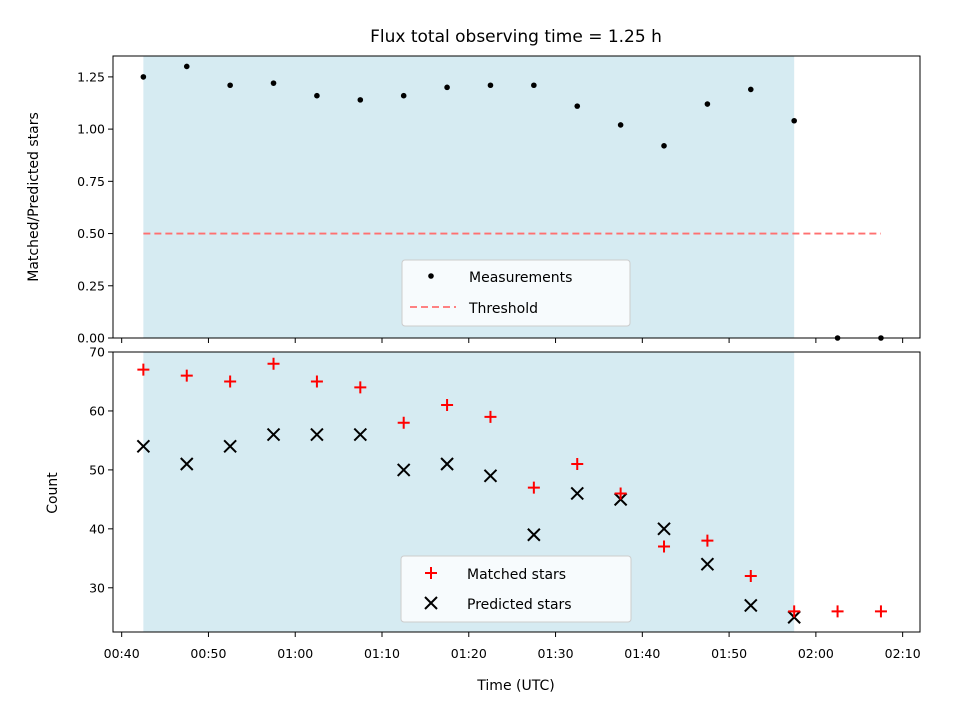 This screenshot has width=960, height=720. What do you see at coordinates (91, 285) in the screenshot?
I see `top-y-tick-label: 0.25` at bounding box center [91, 285].